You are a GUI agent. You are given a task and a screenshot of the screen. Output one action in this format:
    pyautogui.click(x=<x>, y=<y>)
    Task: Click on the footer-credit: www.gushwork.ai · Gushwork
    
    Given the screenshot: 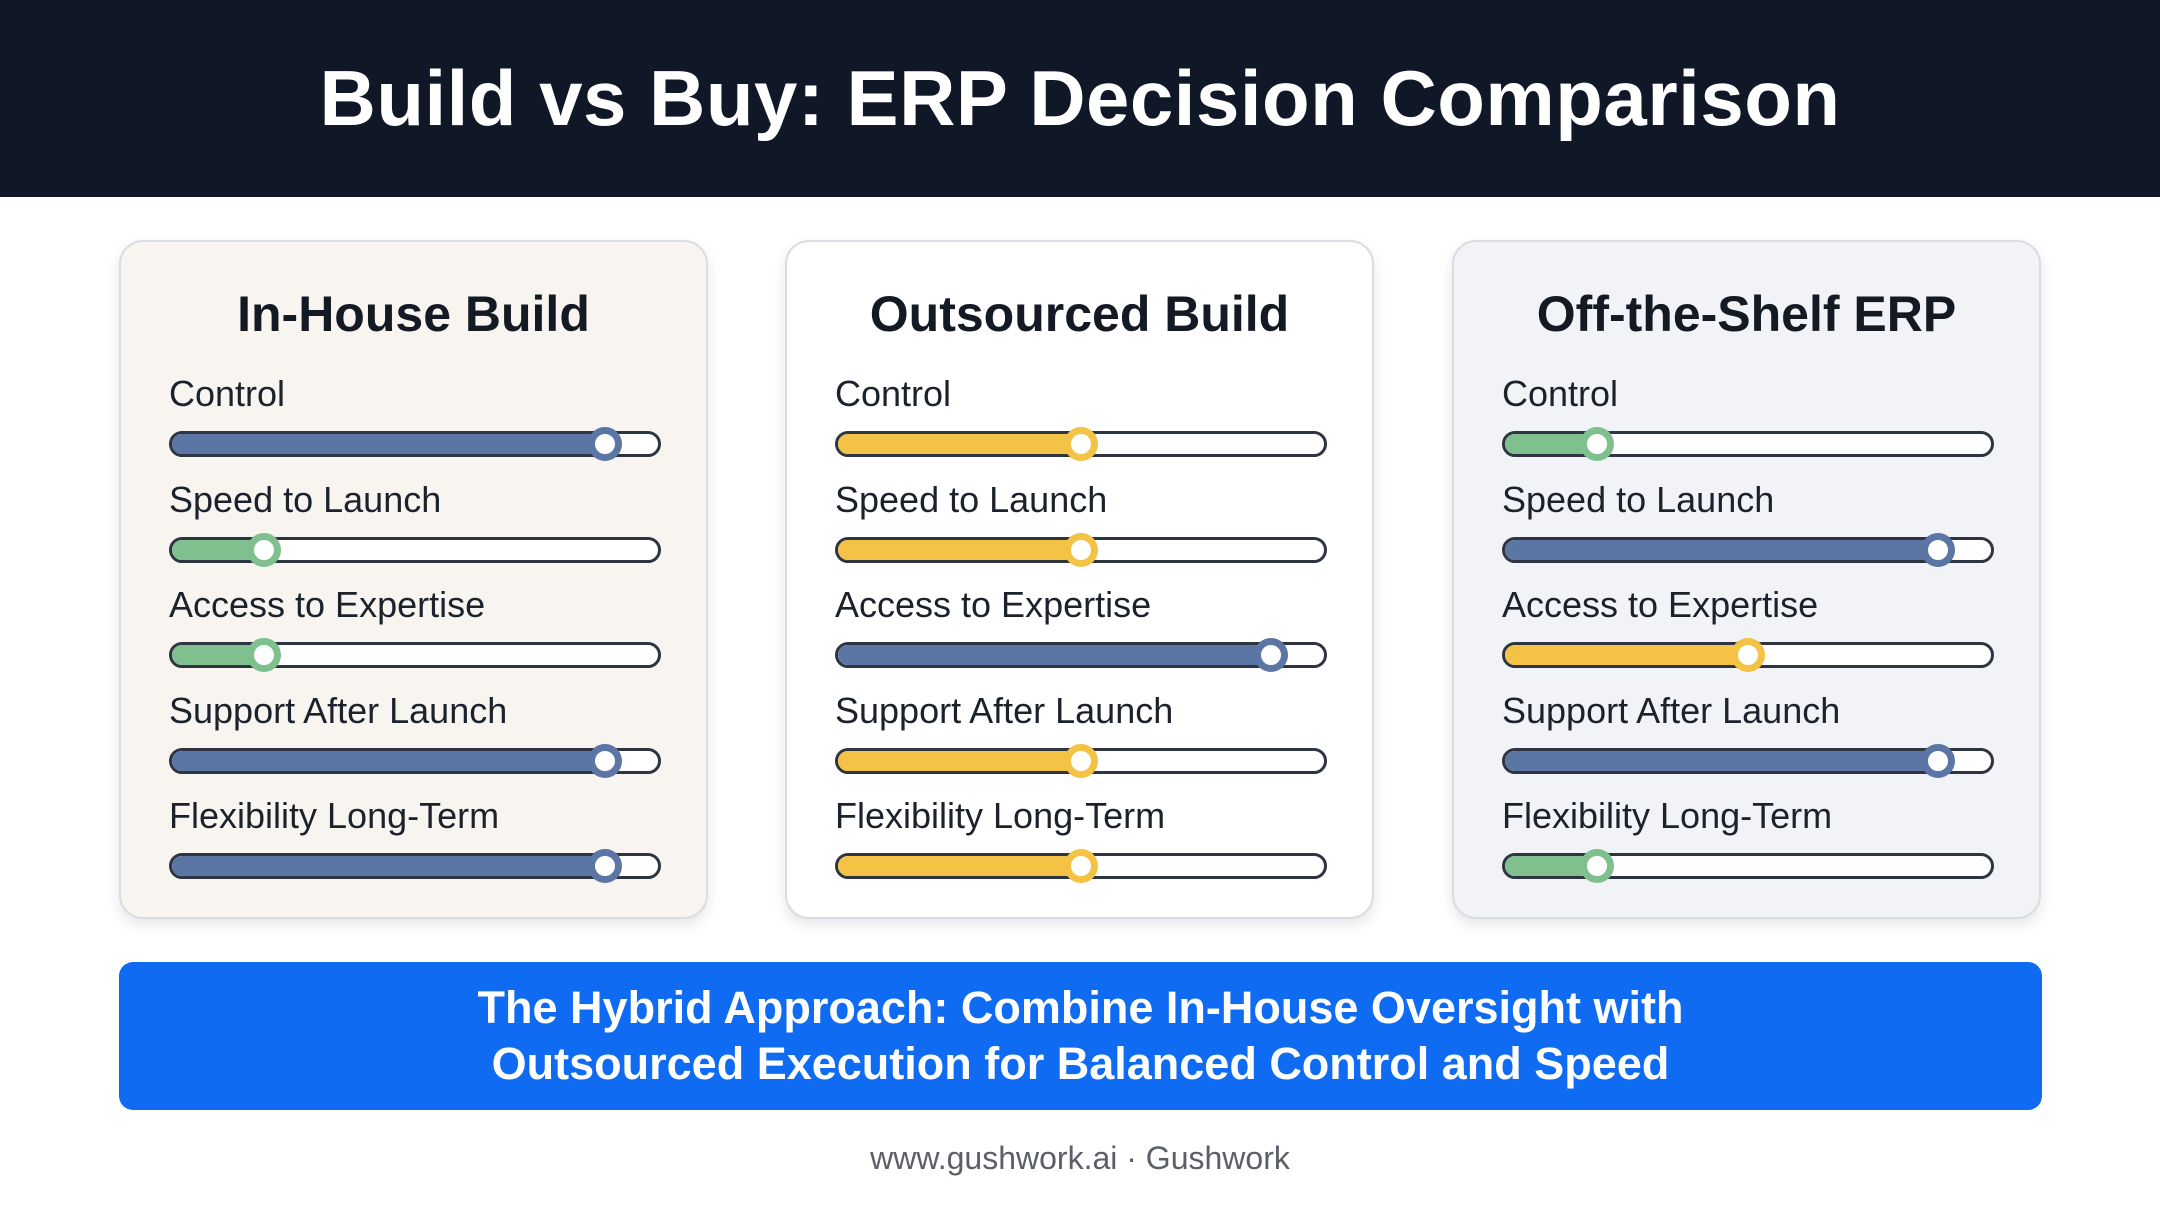 What is the action you would take?
    pyautogui.click(x=1080, y=1158)
    